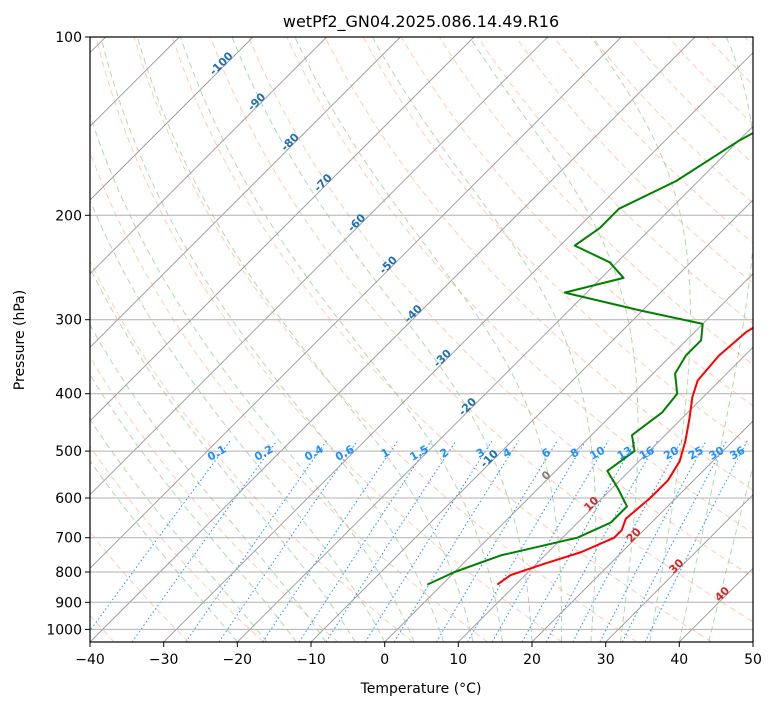  What do you see at coordinates (90, 660) in the screenshot?
I see `x-tick-label: −40` at bounding box center [90, 660].